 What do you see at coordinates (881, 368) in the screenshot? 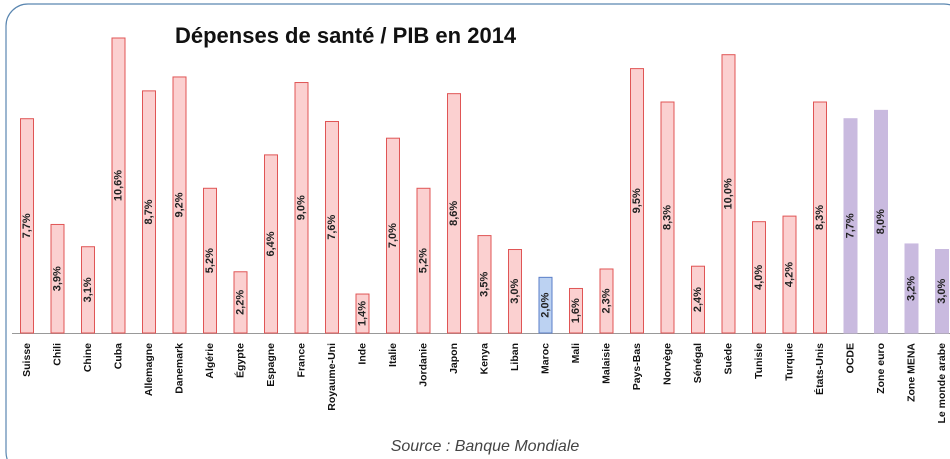
I see `x-tick-label: Zone euro` at bounding box center [881, 368].